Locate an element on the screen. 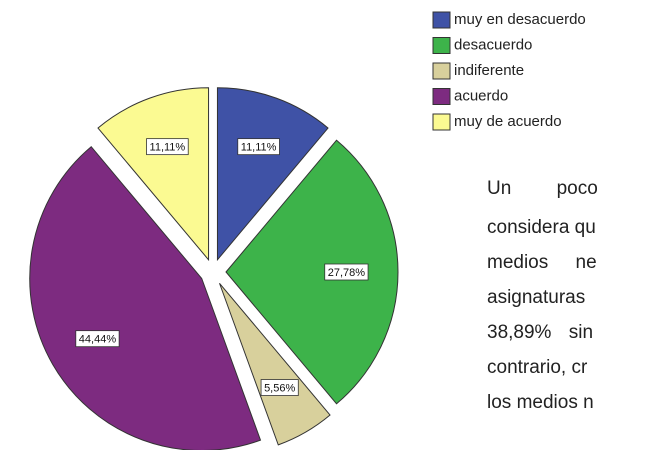 The width and height of the screenshot is (645, 450). value-label-text: 44,44% is located at coordinates (98, 340).